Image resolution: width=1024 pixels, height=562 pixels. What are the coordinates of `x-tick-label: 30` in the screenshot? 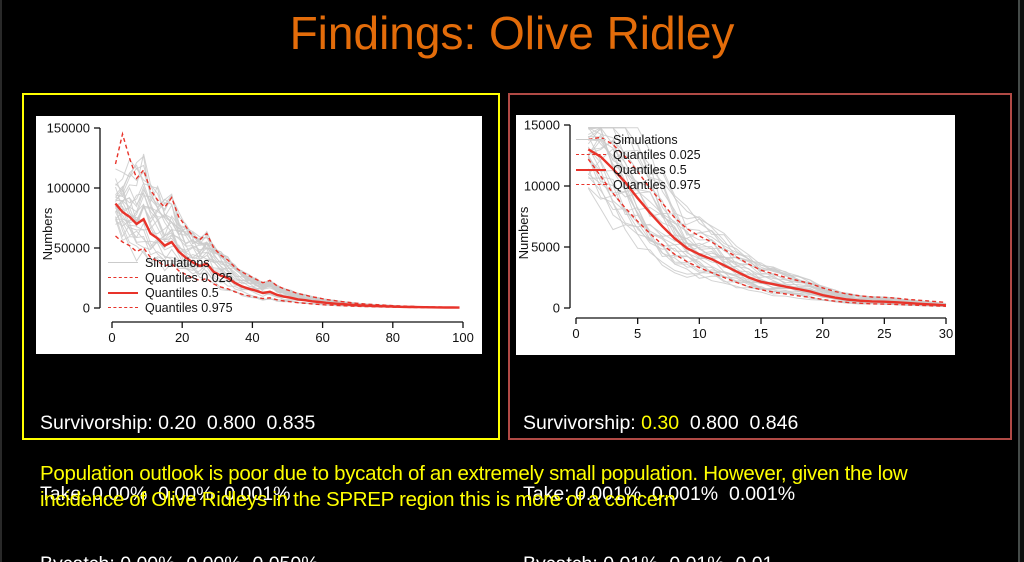 It's located at (946, 333).